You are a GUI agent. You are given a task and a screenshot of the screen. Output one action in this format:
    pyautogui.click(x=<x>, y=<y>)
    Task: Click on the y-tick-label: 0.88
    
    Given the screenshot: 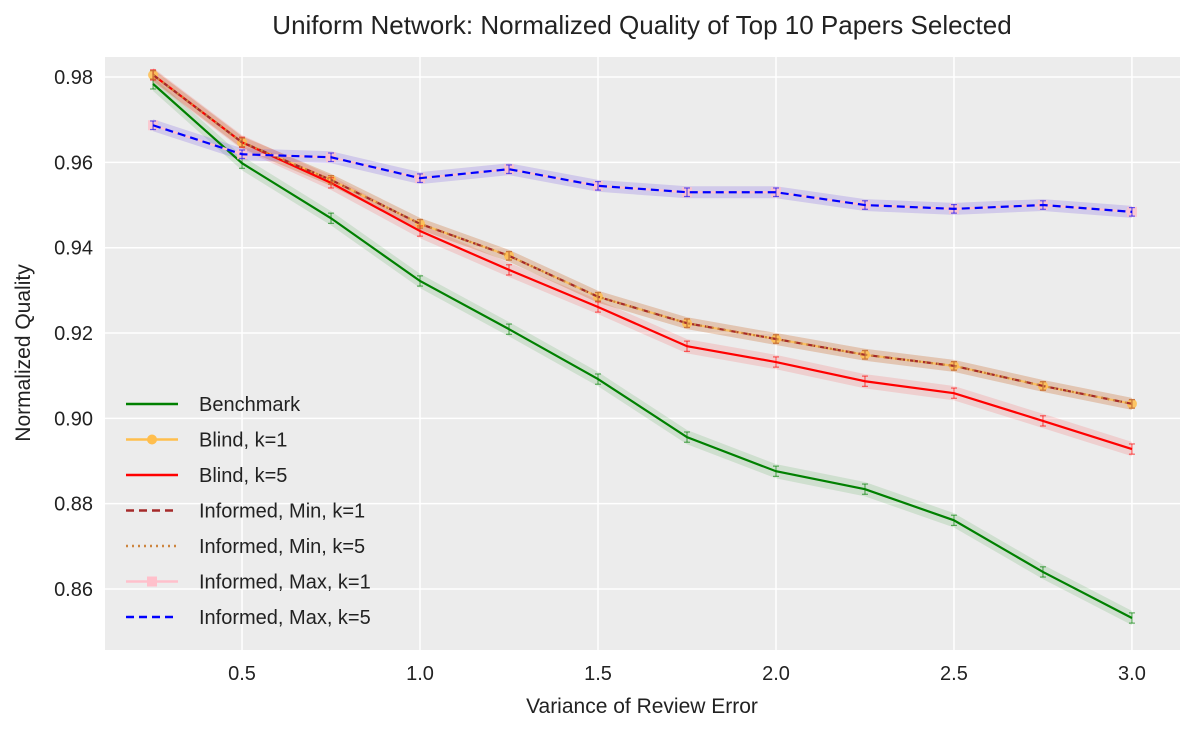 What is the action you would take?
    pyautogui.click(x=73, y=505)
    